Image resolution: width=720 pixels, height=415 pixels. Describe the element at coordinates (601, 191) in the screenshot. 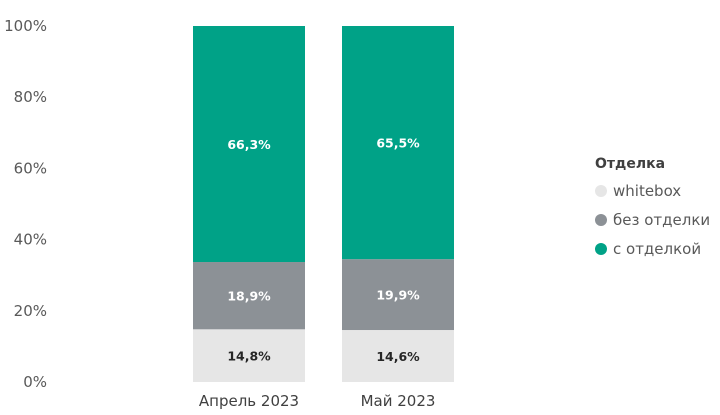

I see `legend-swatch-whitebox` at that location.